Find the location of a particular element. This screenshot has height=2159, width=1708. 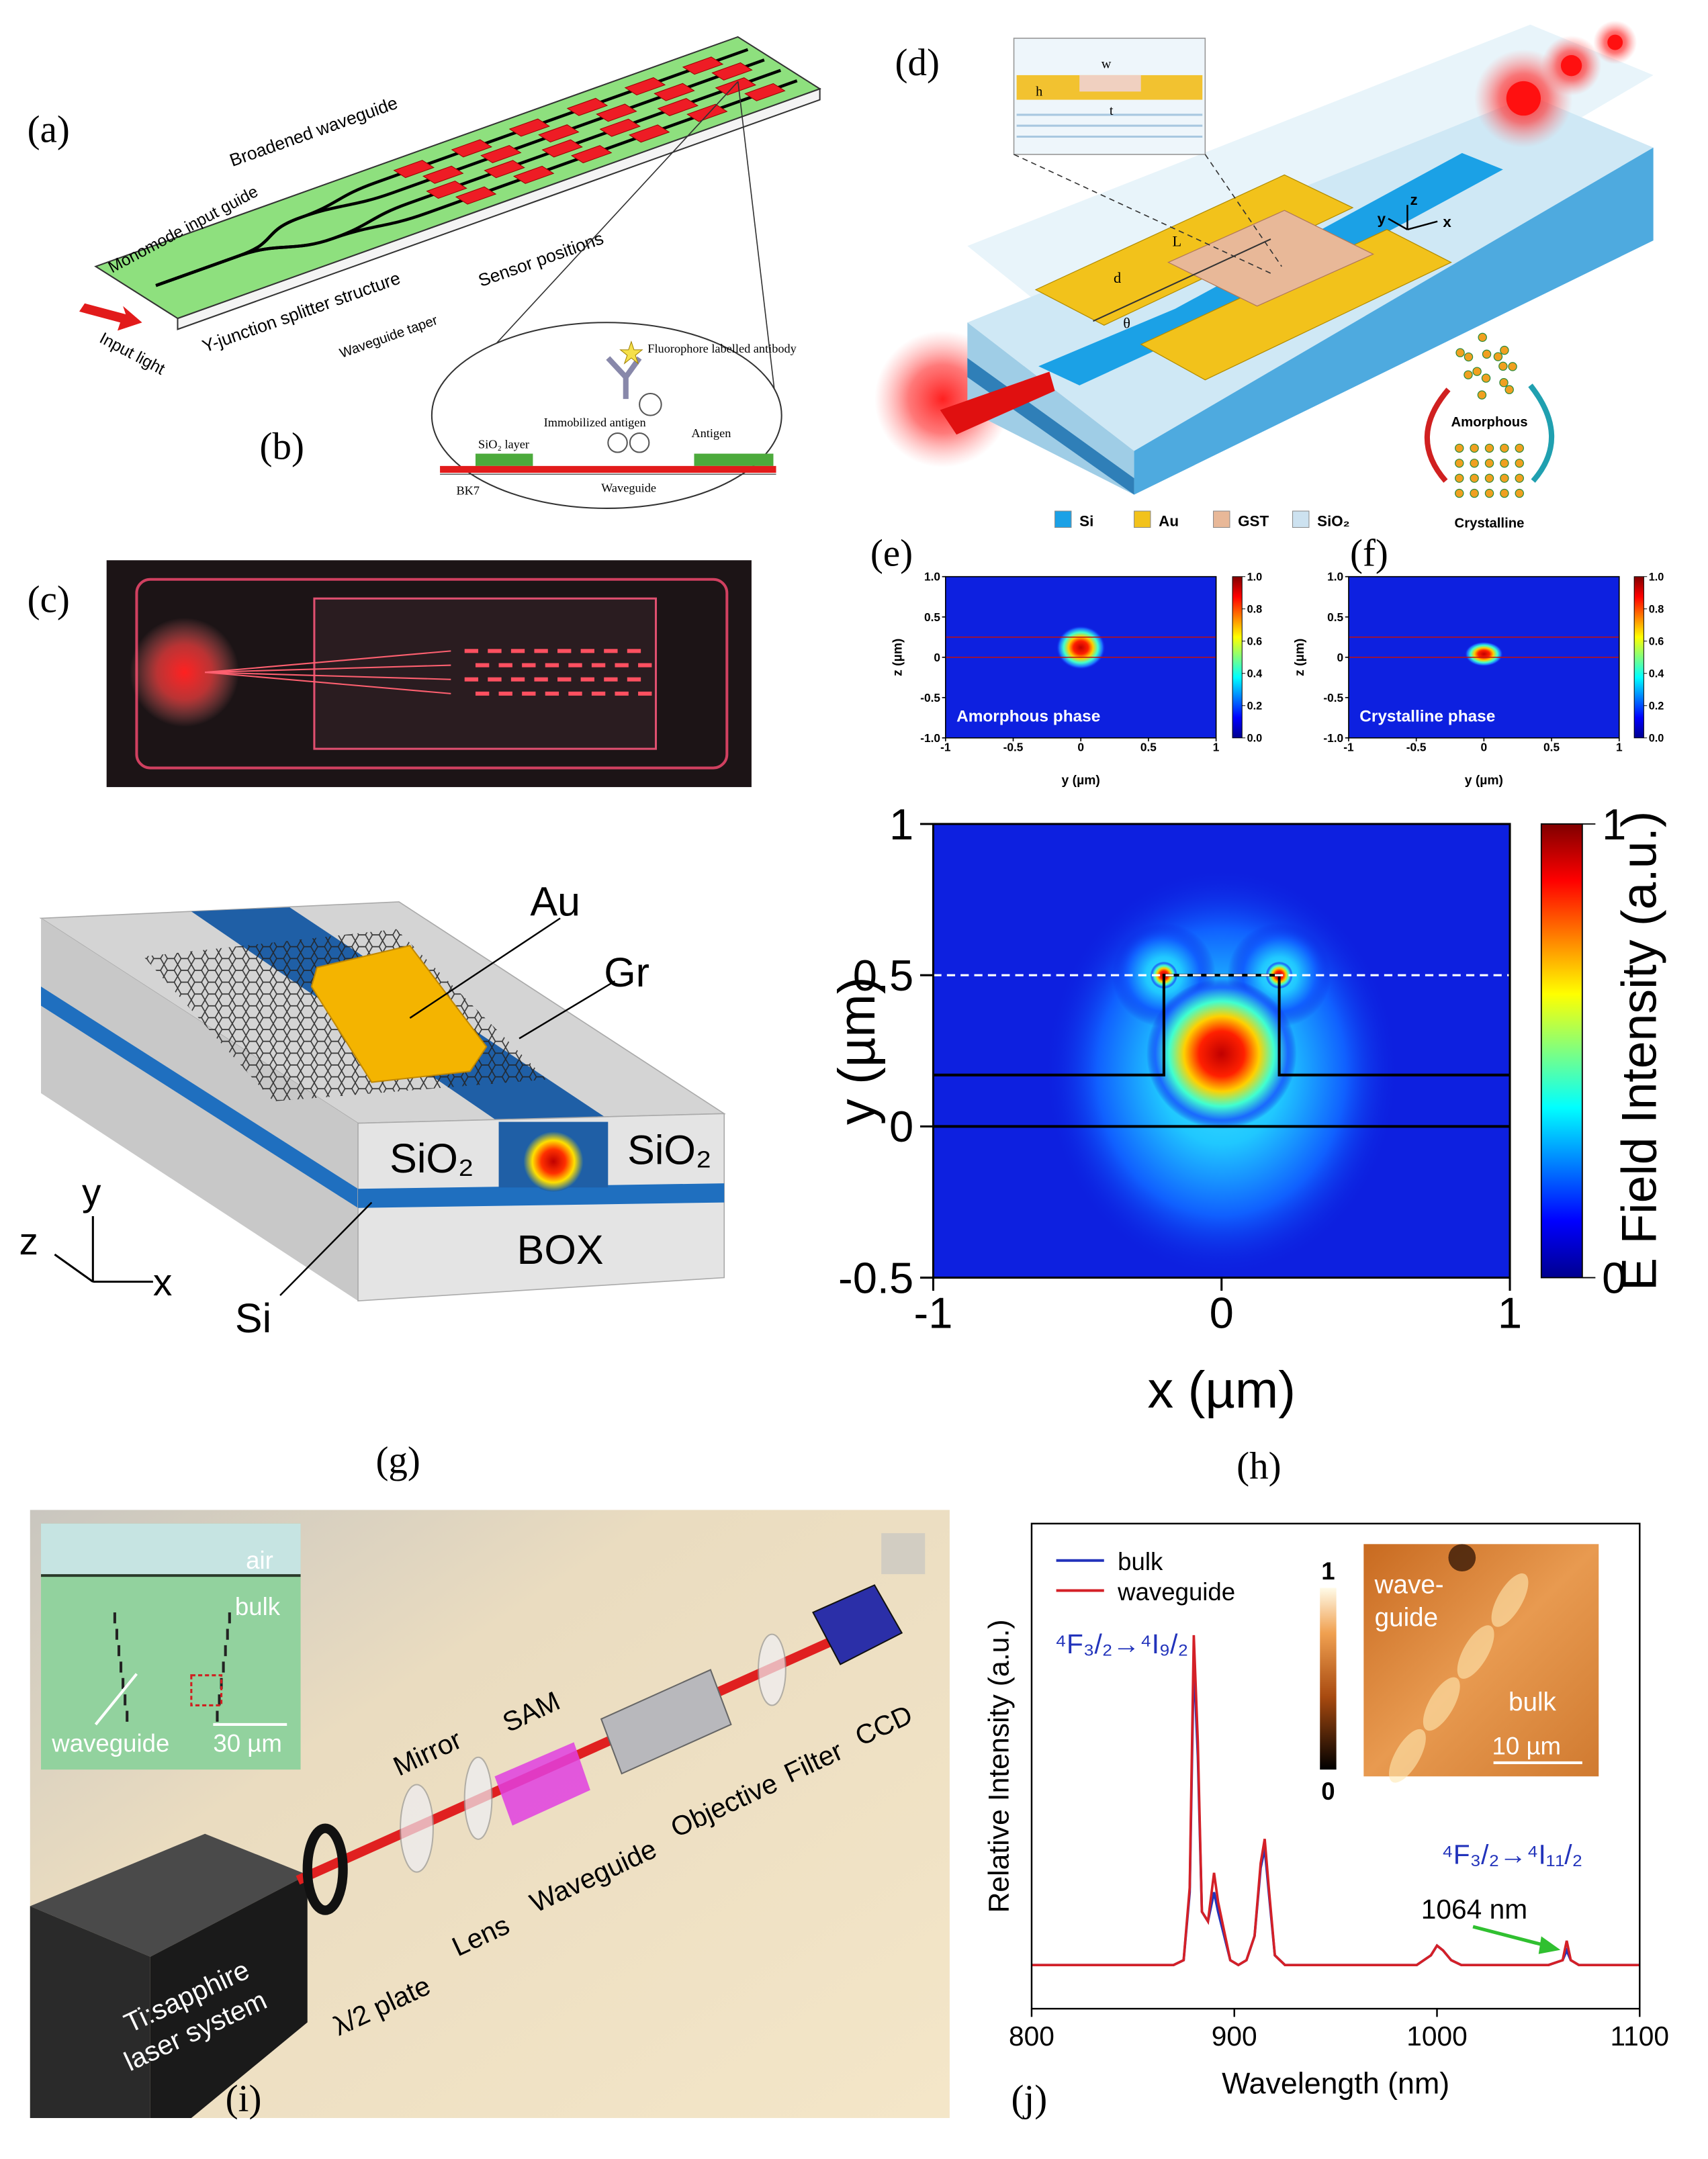

colorbar-tick-label: 0.4 is located at coordinates (1657, 674).